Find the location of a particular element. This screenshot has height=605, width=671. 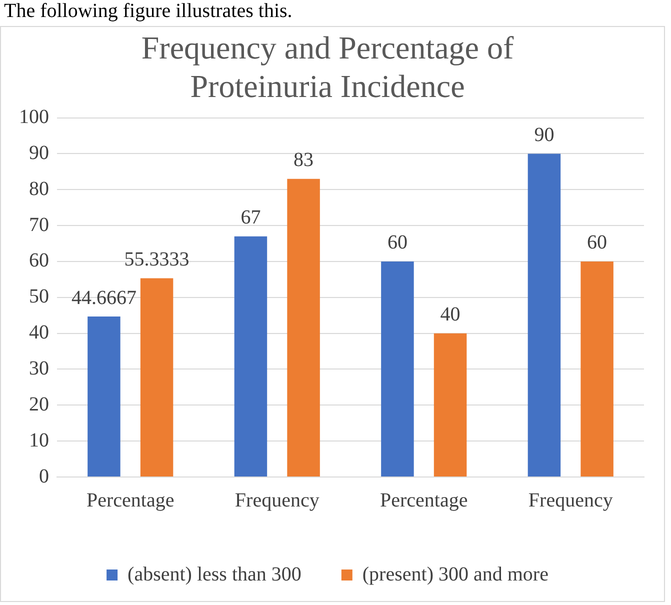

text: The following figure illustrates this. is located at coordinates (148, 11).